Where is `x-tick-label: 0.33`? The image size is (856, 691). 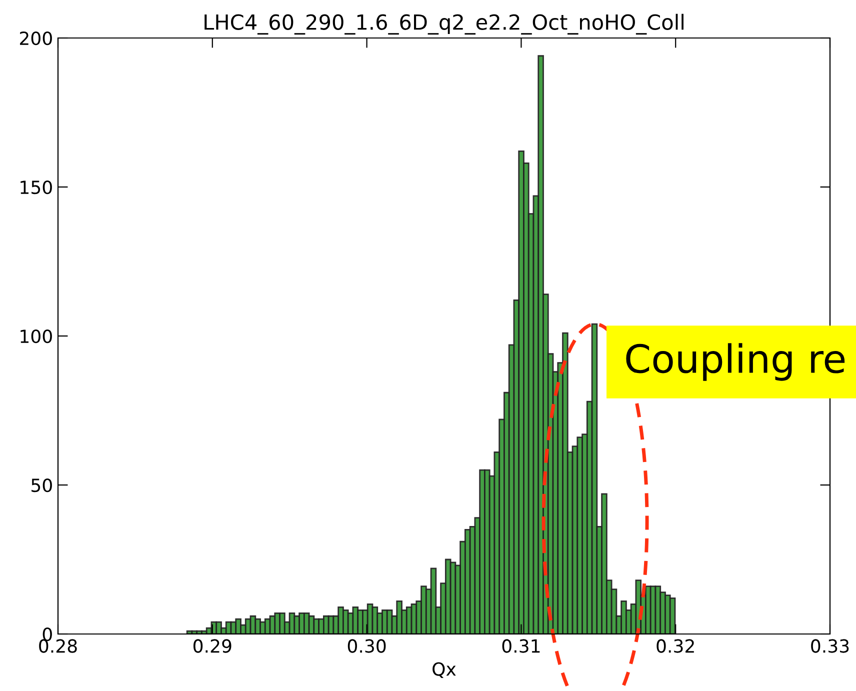 x-tick-label: 0.33 is located at coordinates (830, 646).